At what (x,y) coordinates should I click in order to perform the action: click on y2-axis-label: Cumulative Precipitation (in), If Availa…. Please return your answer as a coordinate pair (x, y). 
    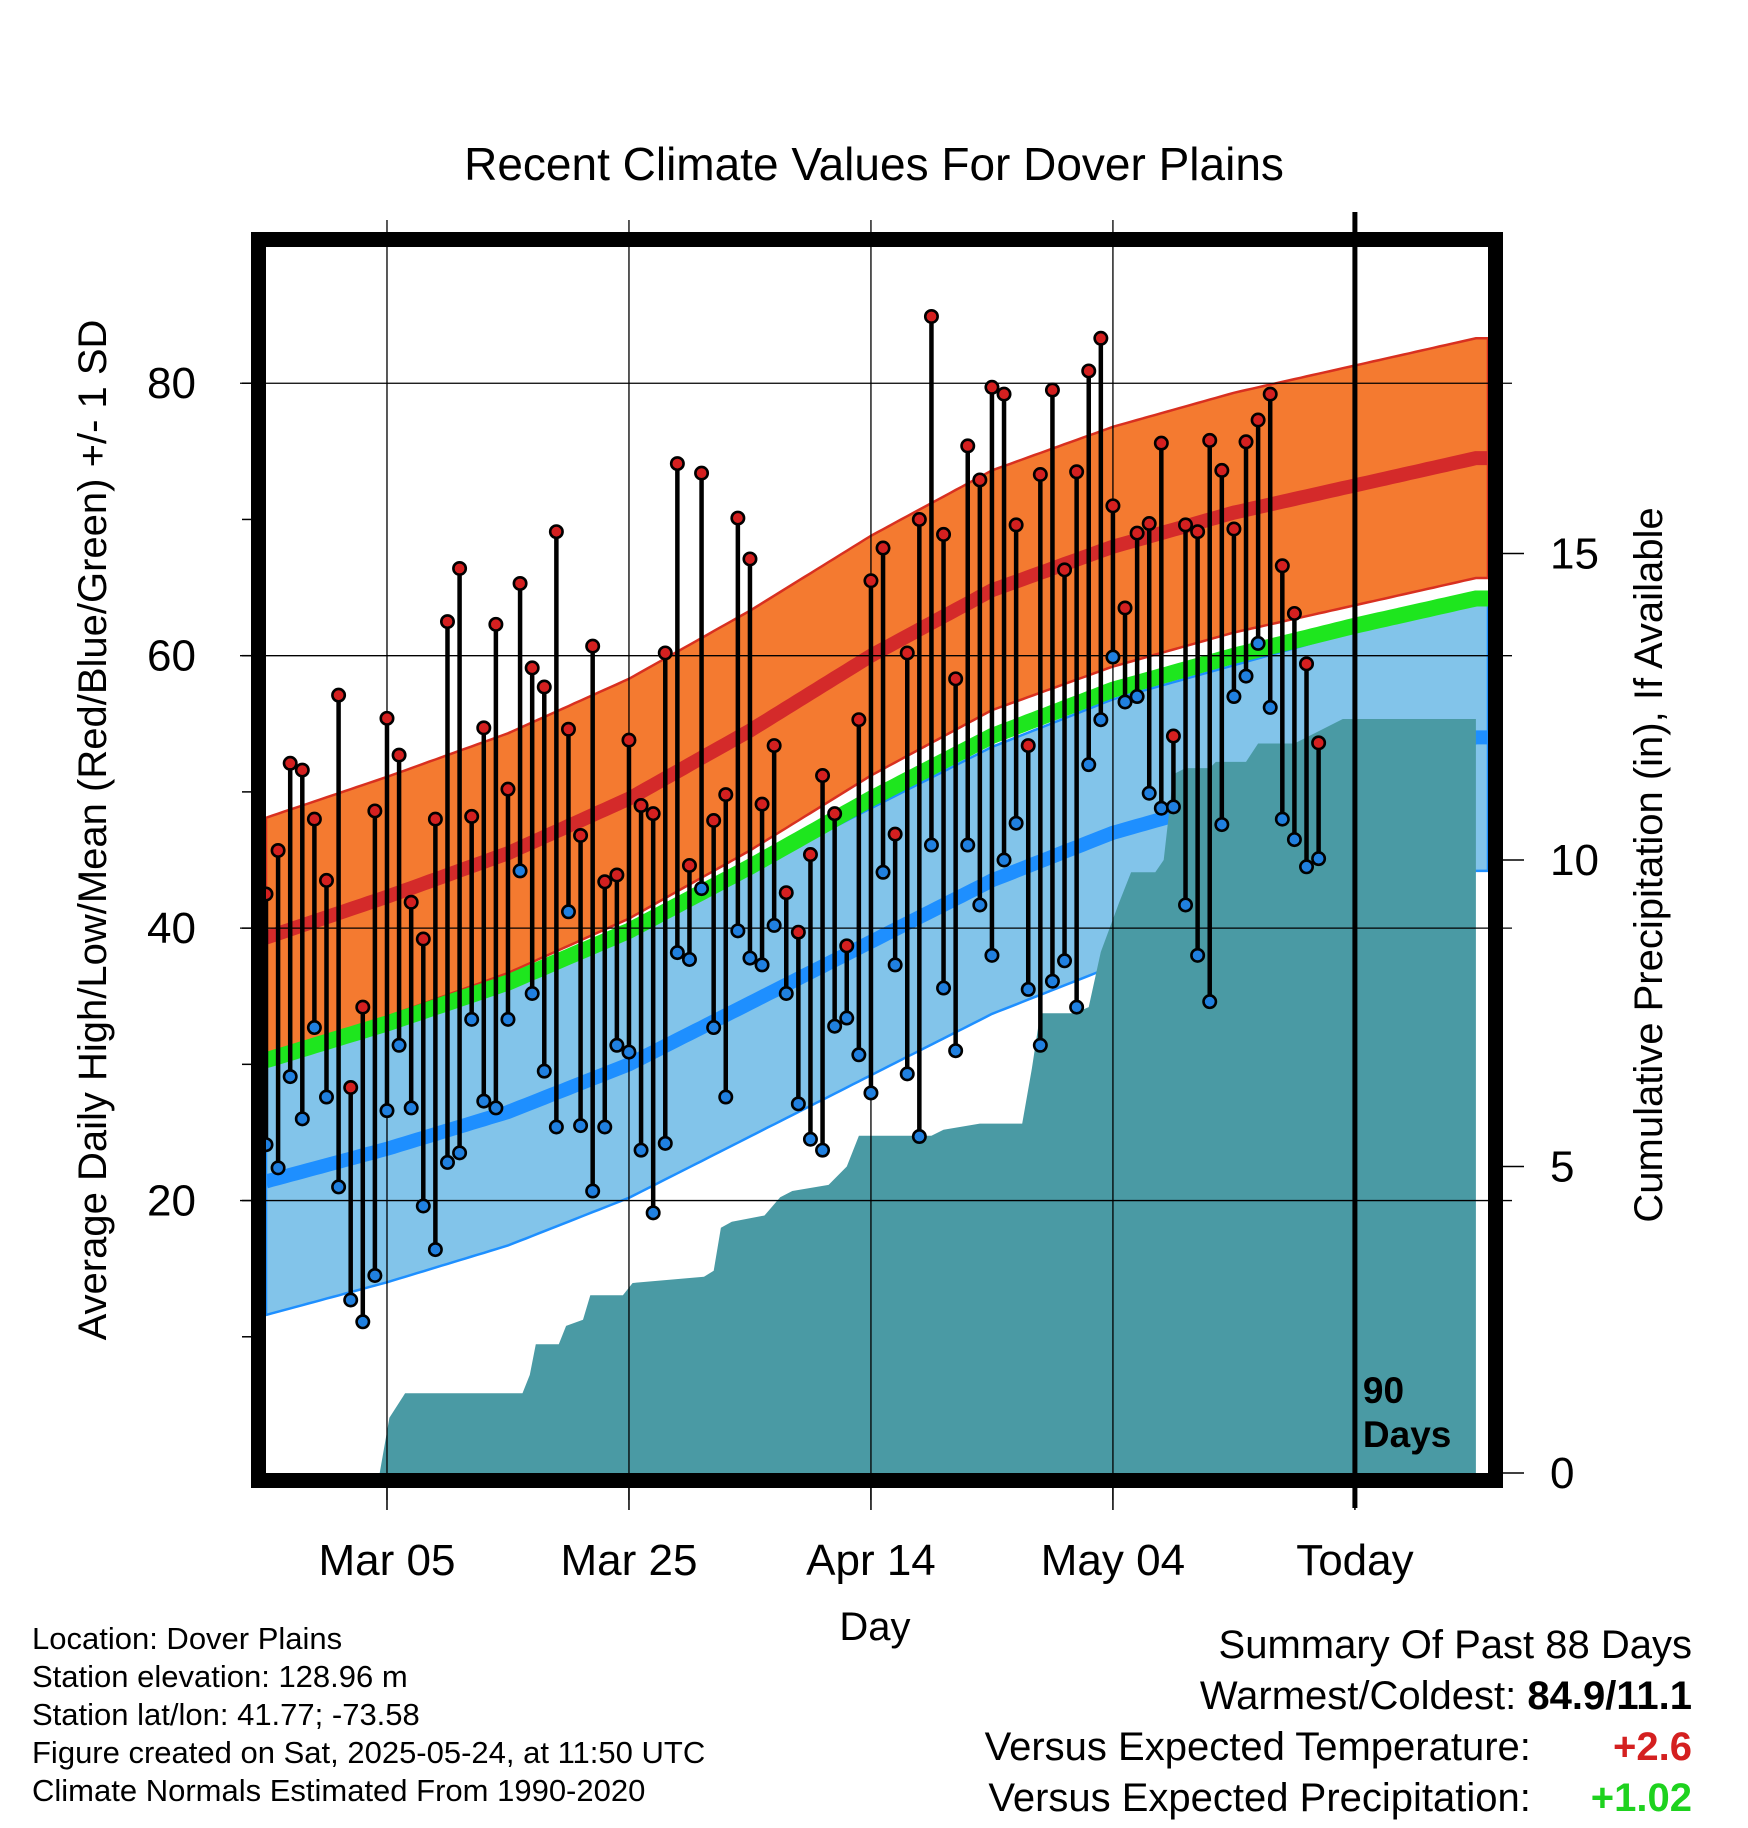
    Looking at the image, I should click on (1649, 864).